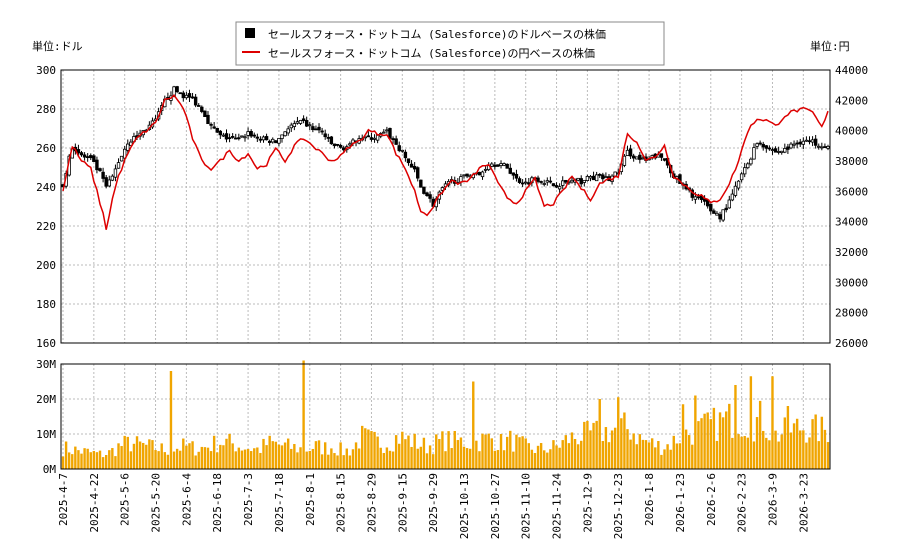 The image size is (900, 550). I want to click on legend-box, so click(450, 43).